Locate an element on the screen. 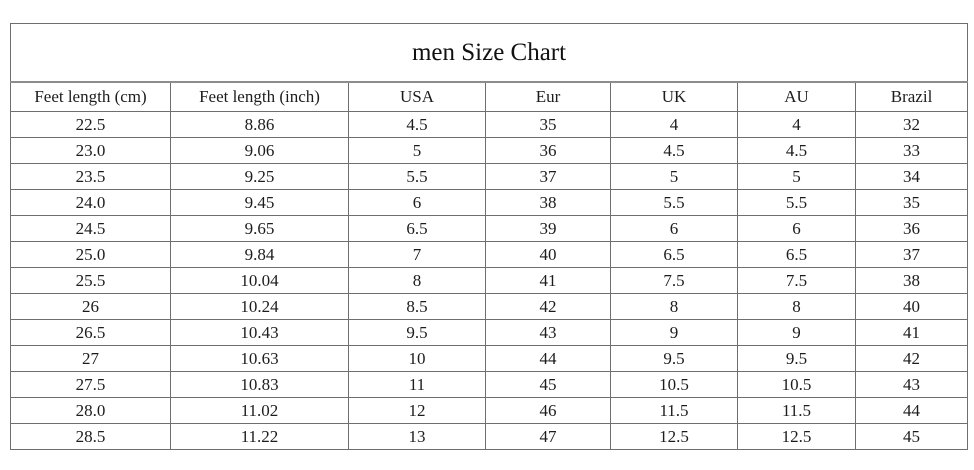 The width and height of the screenshot is (974, 470). table-cell: 23.0 is located at coordinates (90, 150).